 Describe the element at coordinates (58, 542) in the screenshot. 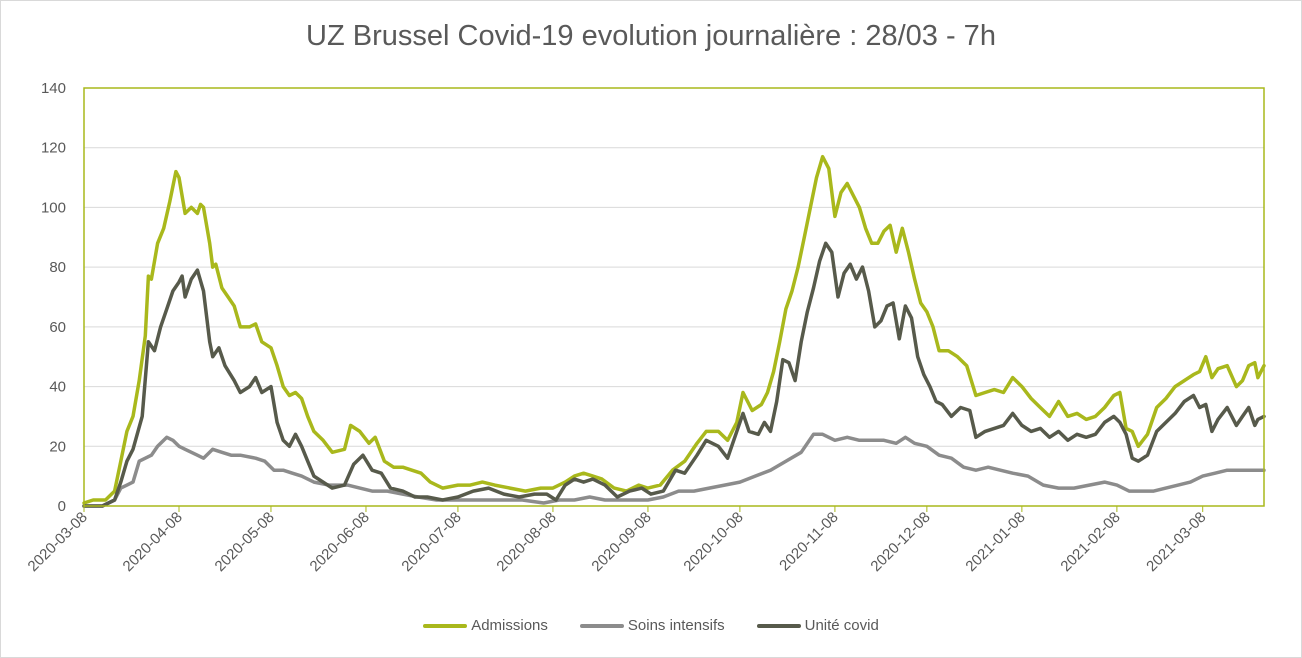

I see `x-tick-label: 2020-03-08` at that location.